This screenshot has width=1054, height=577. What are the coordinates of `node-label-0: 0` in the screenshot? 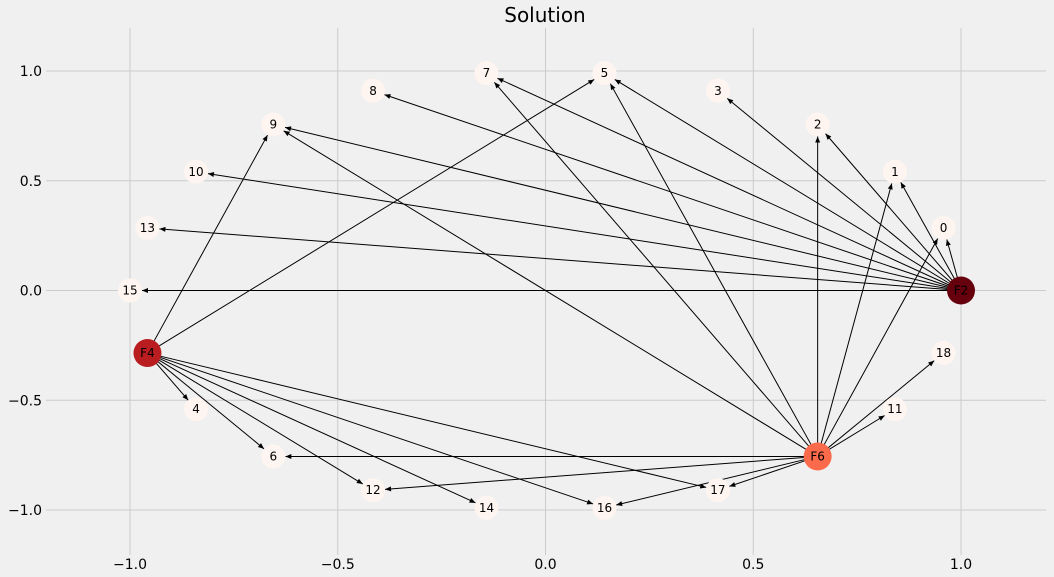 It's located at (944, 228).